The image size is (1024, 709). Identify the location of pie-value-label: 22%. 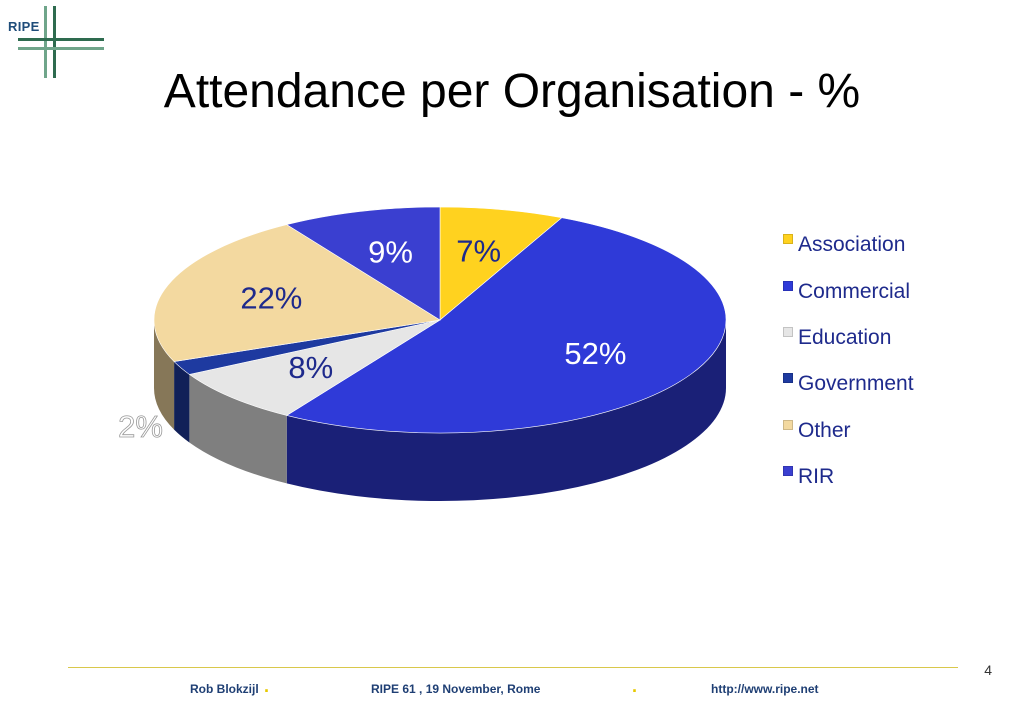
(271, 297).